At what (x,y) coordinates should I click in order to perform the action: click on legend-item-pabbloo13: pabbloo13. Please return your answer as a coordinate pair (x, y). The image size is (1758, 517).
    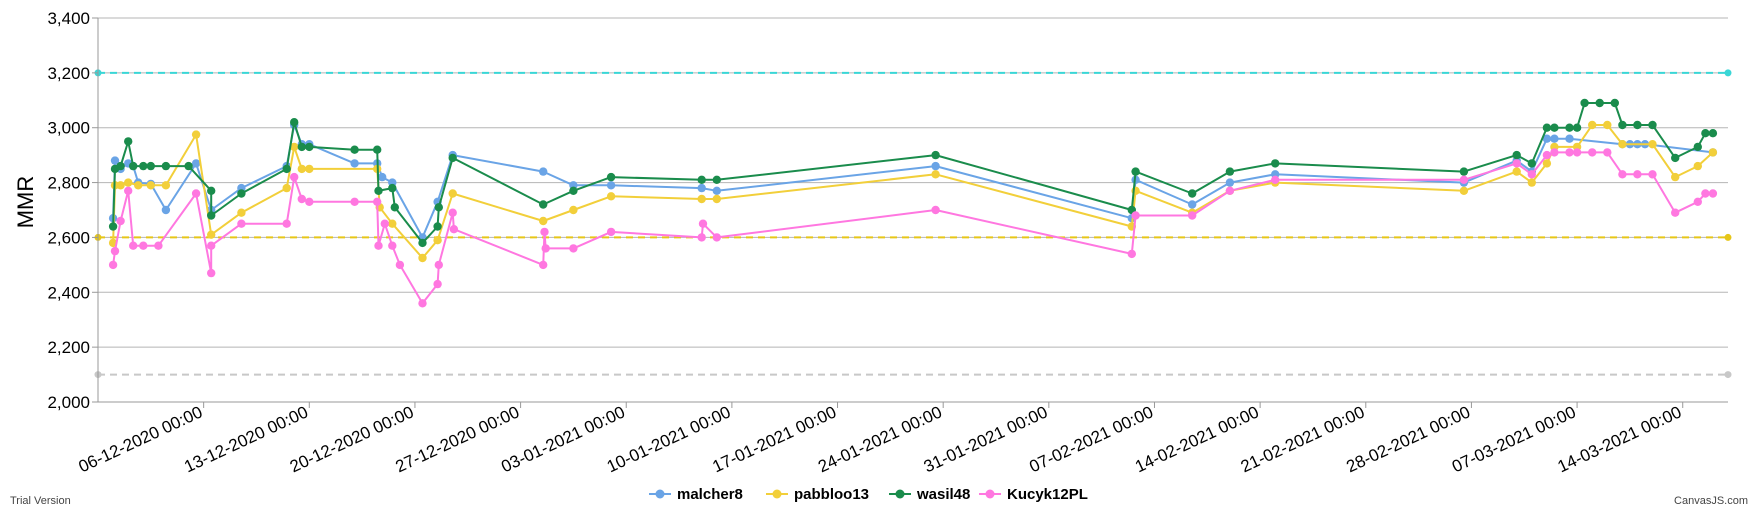
    Looking at the image, I should click on (817, 494).